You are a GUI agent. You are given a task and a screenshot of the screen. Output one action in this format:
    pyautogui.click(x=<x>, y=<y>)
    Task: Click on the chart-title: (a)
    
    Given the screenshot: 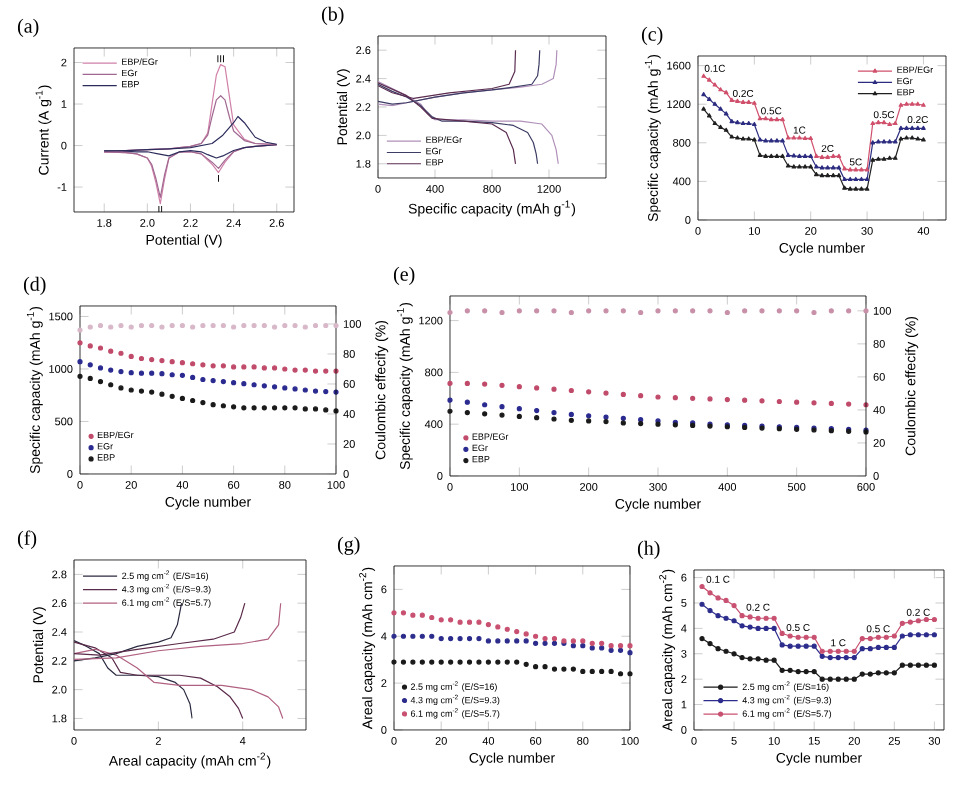 What is the action you would take?
    pyautogui.click(x=28, y=27)
    